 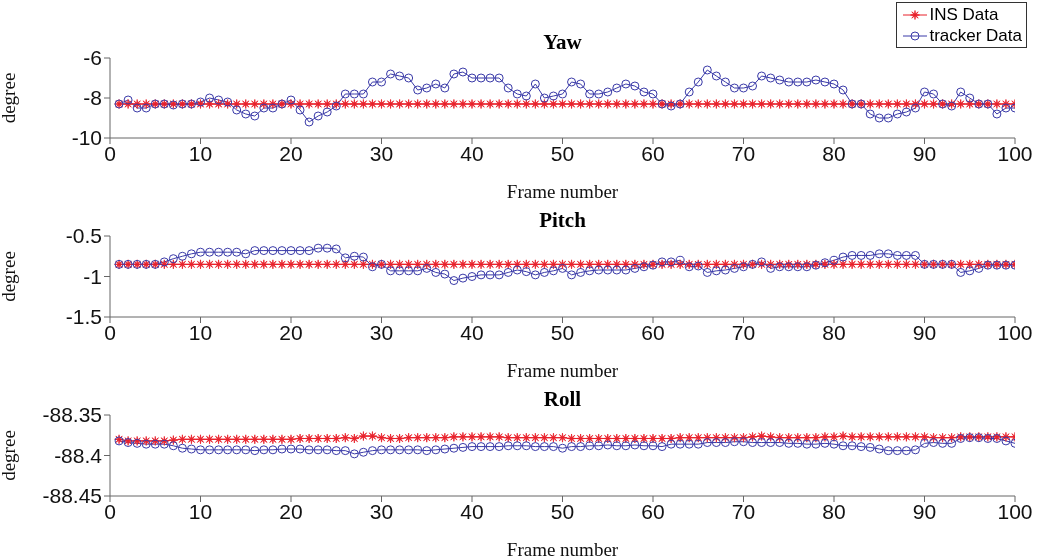 What do you see at coordinates (92, 98) in the screenshot?
I see `y-tick-label: -8` at bounding box center [92, 98].